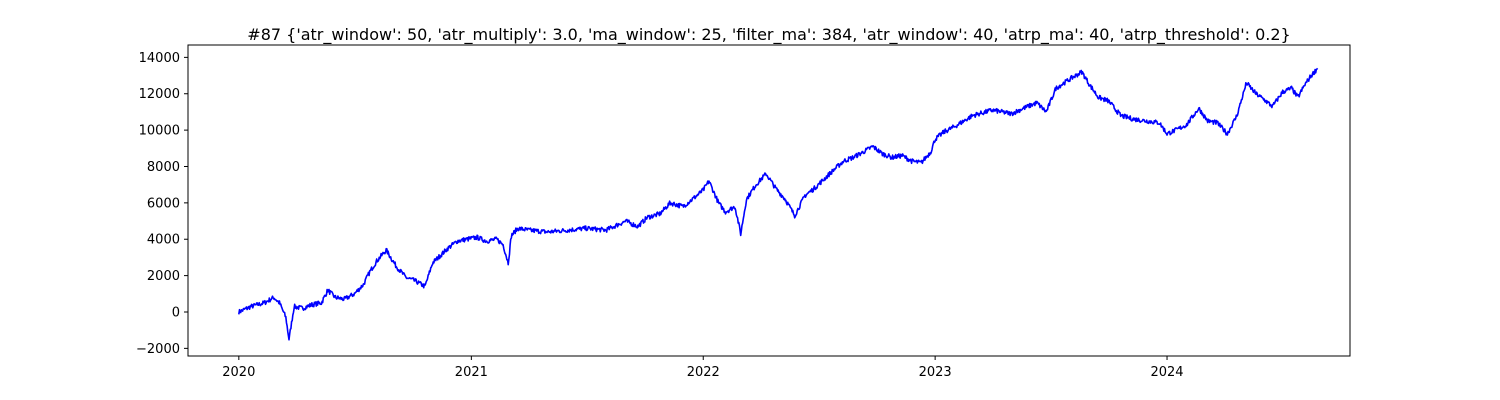 The image size is (1500, 400). What do you see at coordinates (159, 58) in the screenshot?
I see `y-tick-label: 14000` at bounding box center [159, 58].